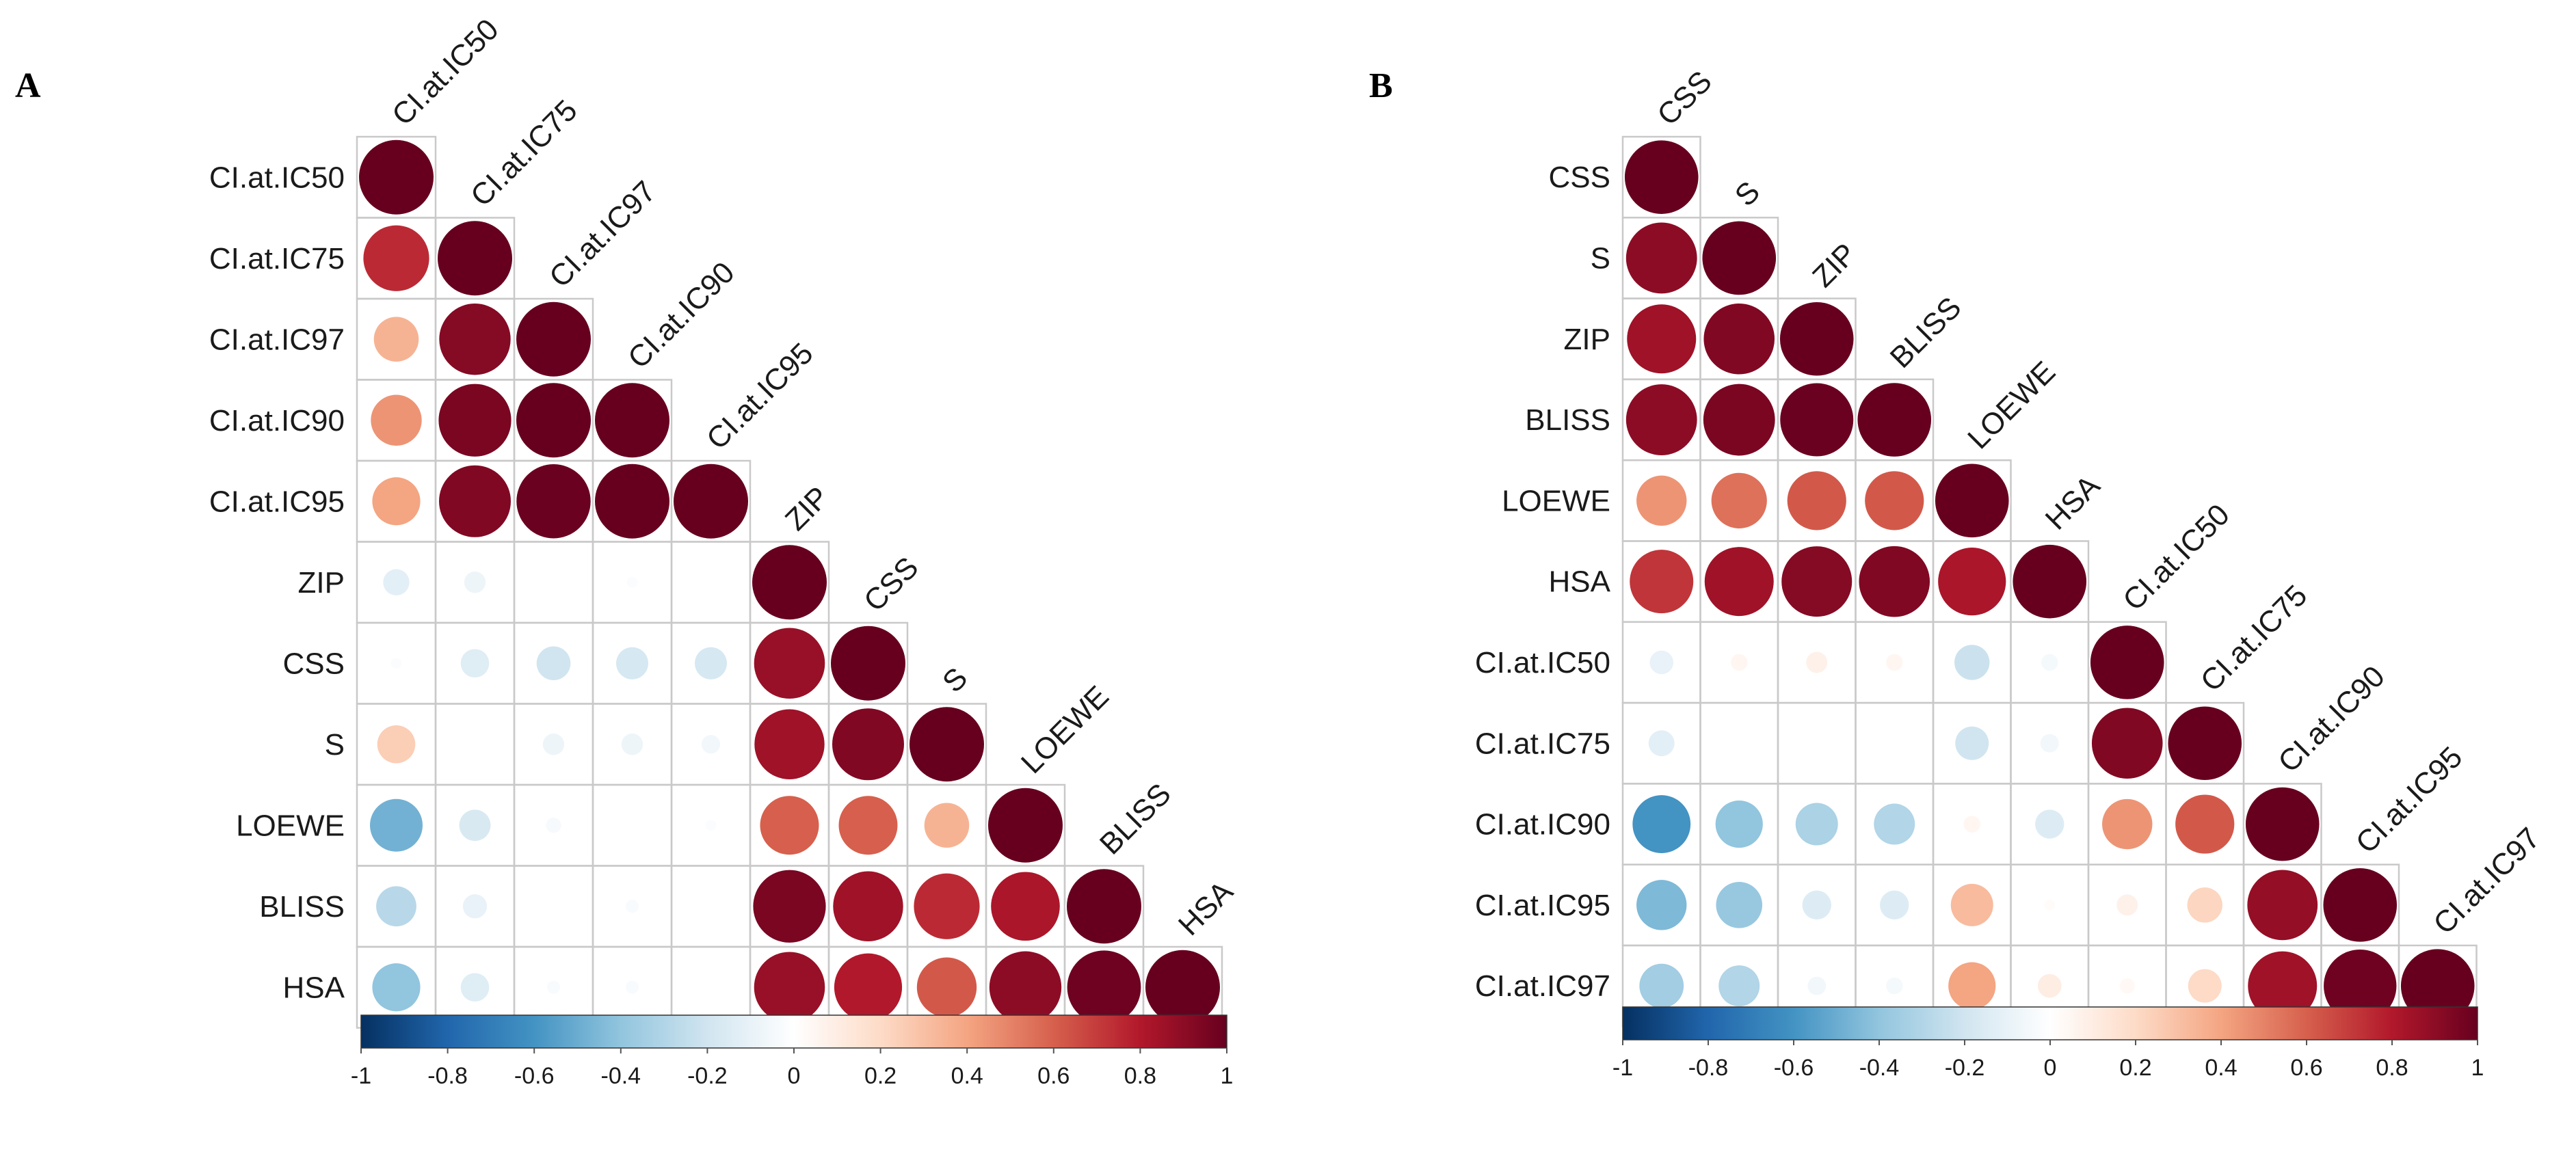 The image size is (2576, 1156). Describe the element at coordinates (1895, 743) in the screenshot. I see `b-cell` at that location.